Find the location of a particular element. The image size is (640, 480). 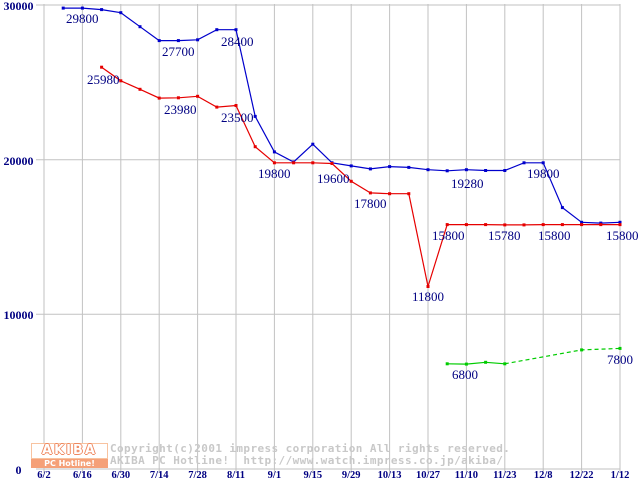

x-axis-tick-label: 1/12 is located at coordinates (620, 475).